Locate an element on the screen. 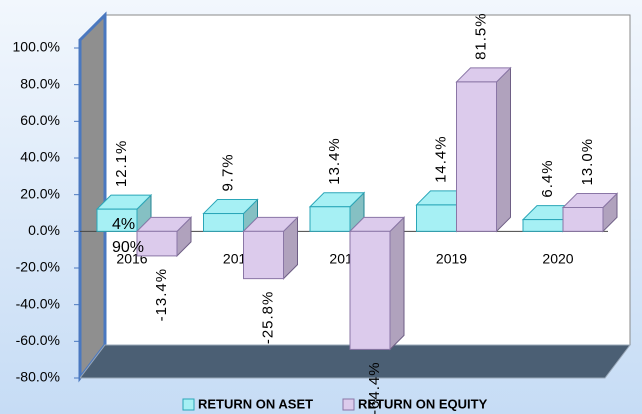 The width and height of the screenshot is (642, 414). value-label: -13.4% is located at coordinates (161, 295).